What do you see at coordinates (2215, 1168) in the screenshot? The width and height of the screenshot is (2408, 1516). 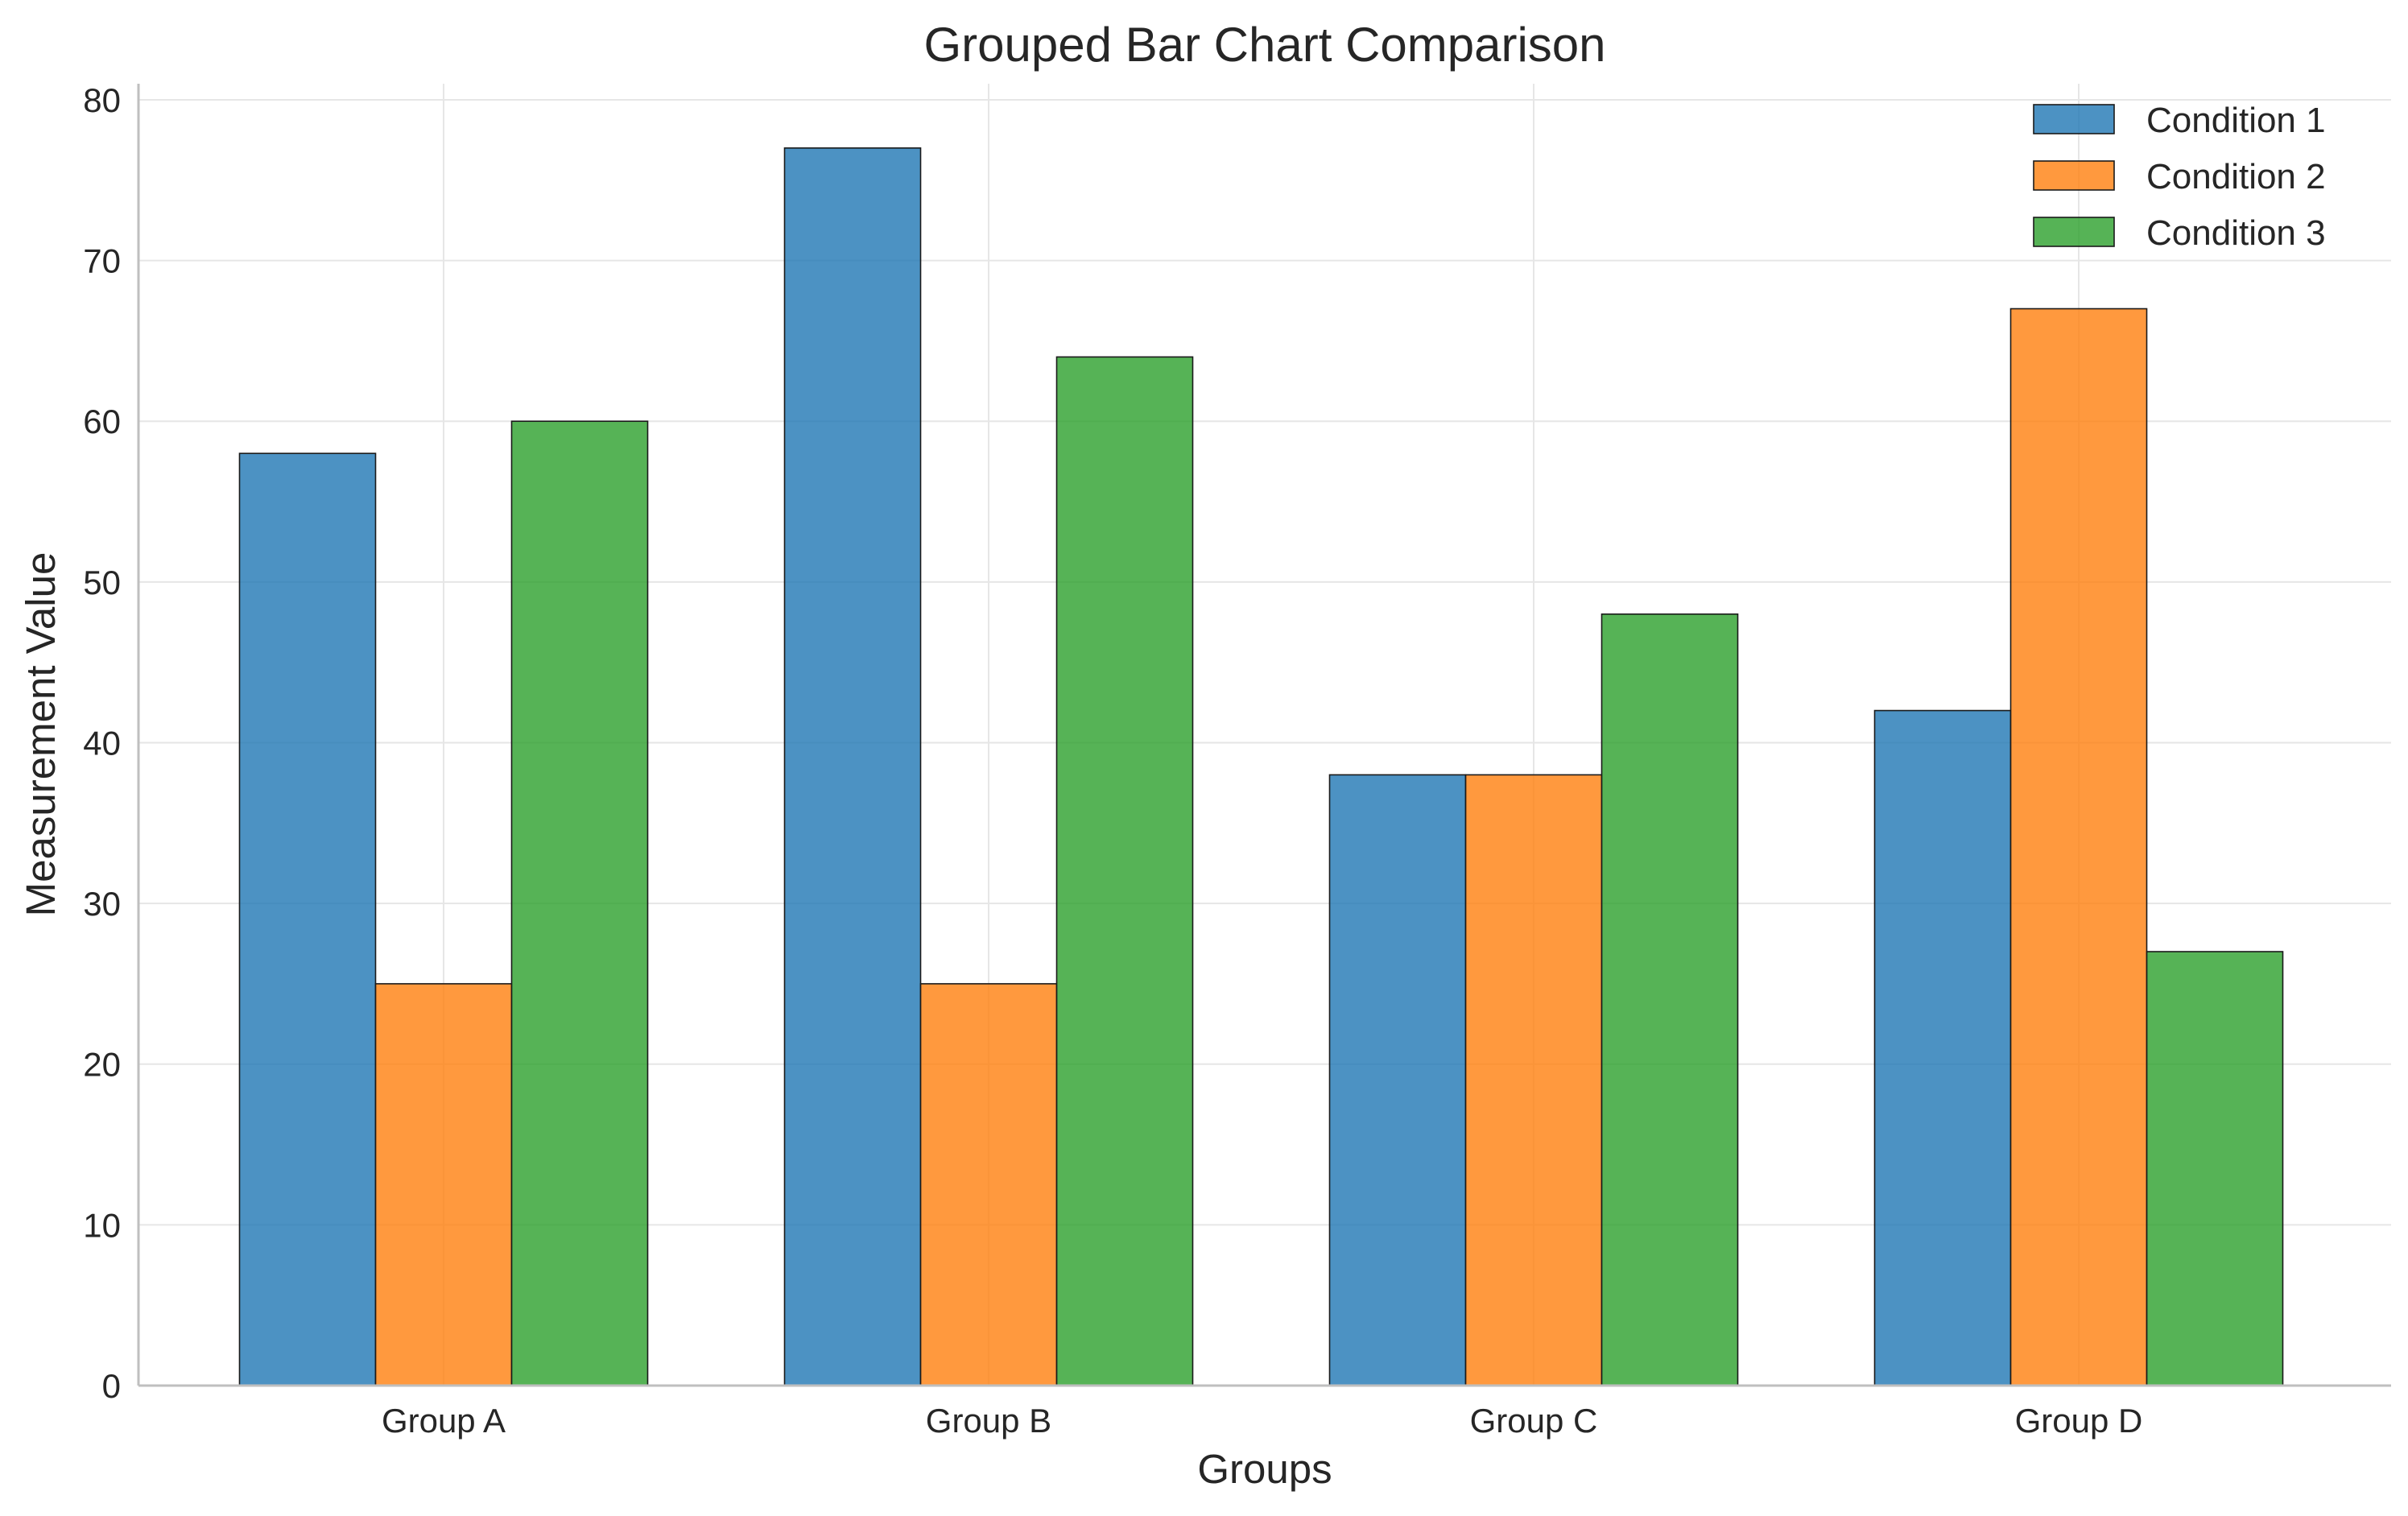 I see `bar-condition-3-group-d` at bounding box center [2215, 1168].